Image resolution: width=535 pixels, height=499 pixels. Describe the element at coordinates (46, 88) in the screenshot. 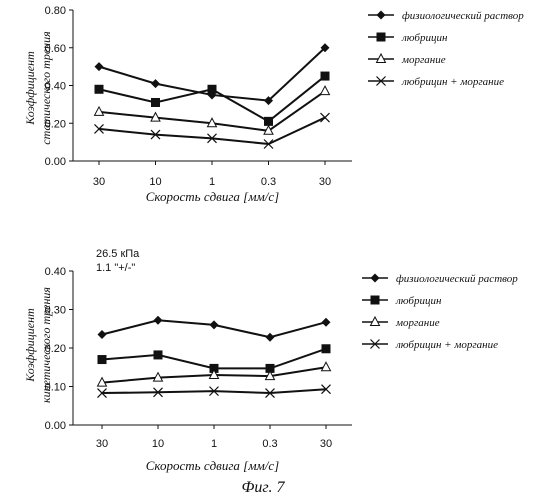

I see `y-axis-title: статического трения` at that location.